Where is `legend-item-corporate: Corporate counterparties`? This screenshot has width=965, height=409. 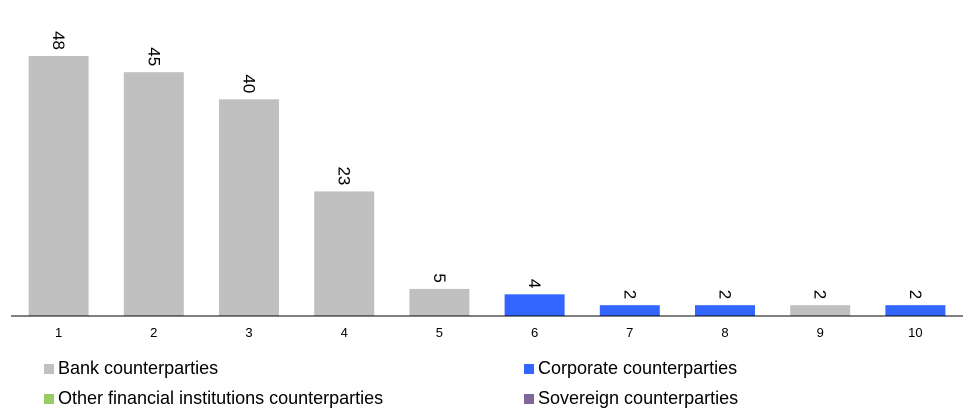 legend-item-corporate: Corporate counterparties is located at coordinates (630, 368).